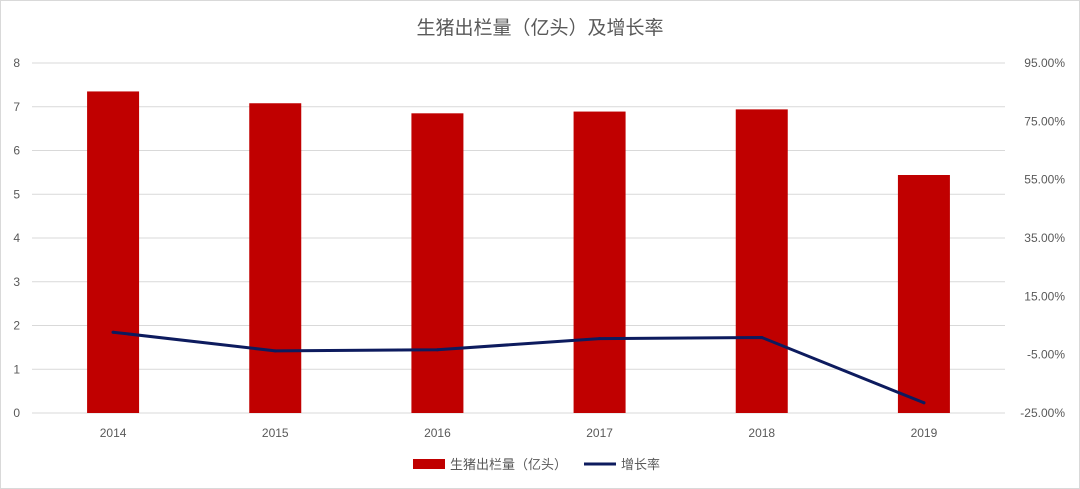 This screenshot has width=1080, height=489. Describe the element at coordinates (1042, 413) in the screenshot. I see `right-tick-label: -25.00%` at that location.